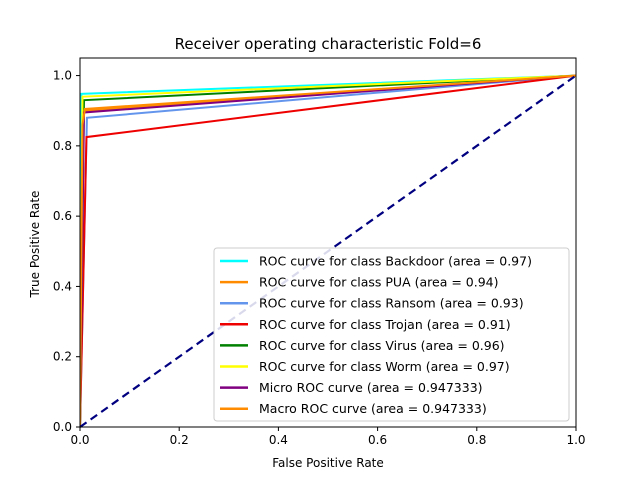 This screenshot has height=480, width=640. I want to click on y-tick-label: 1.0, so click(62, 76).